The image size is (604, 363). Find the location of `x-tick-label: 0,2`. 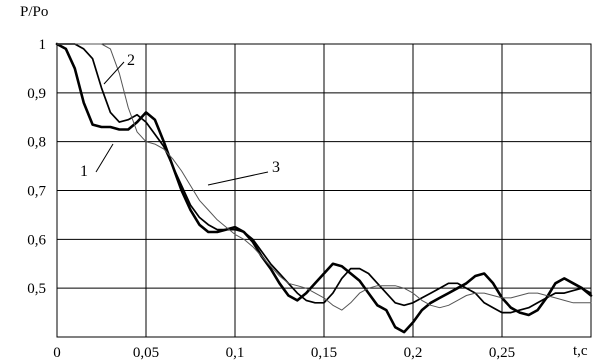

x-tick-label: 0,2 is located at coordinates (413, 353).